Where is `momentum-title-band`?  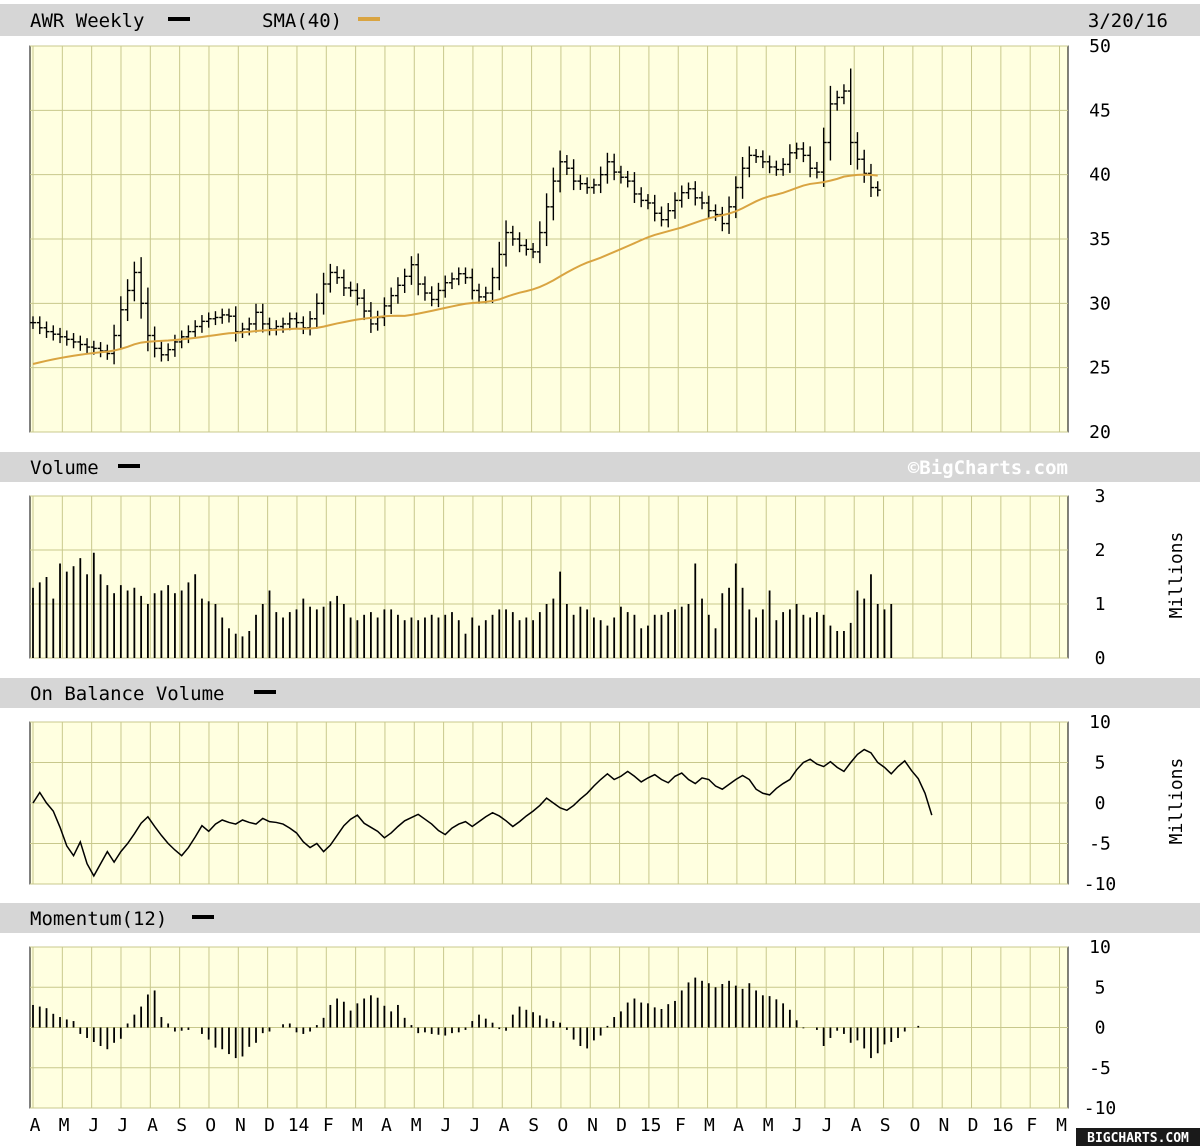
momentum-title-band is located at coordinates (600, 918).